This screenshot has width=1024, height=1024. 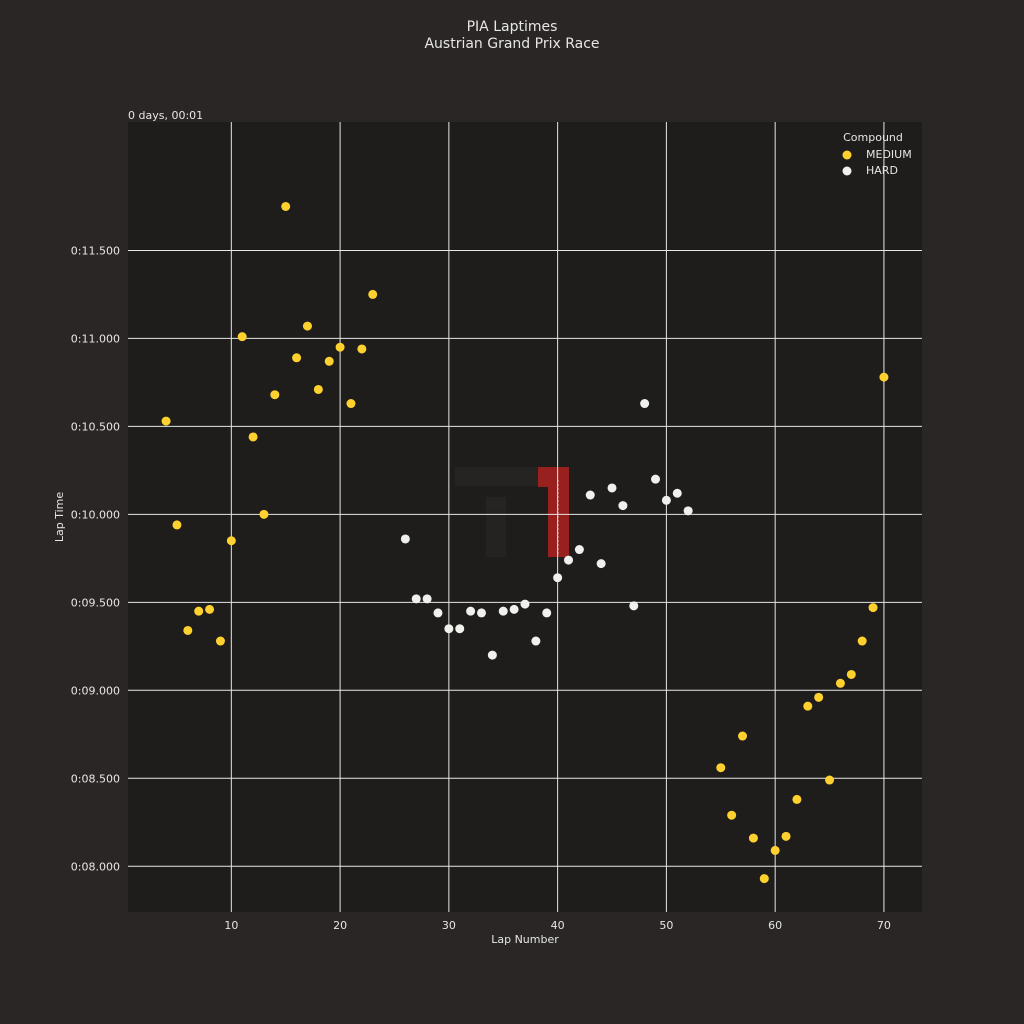 I want to click on legend-label-hard: HARD, so click(x=882, y=170).